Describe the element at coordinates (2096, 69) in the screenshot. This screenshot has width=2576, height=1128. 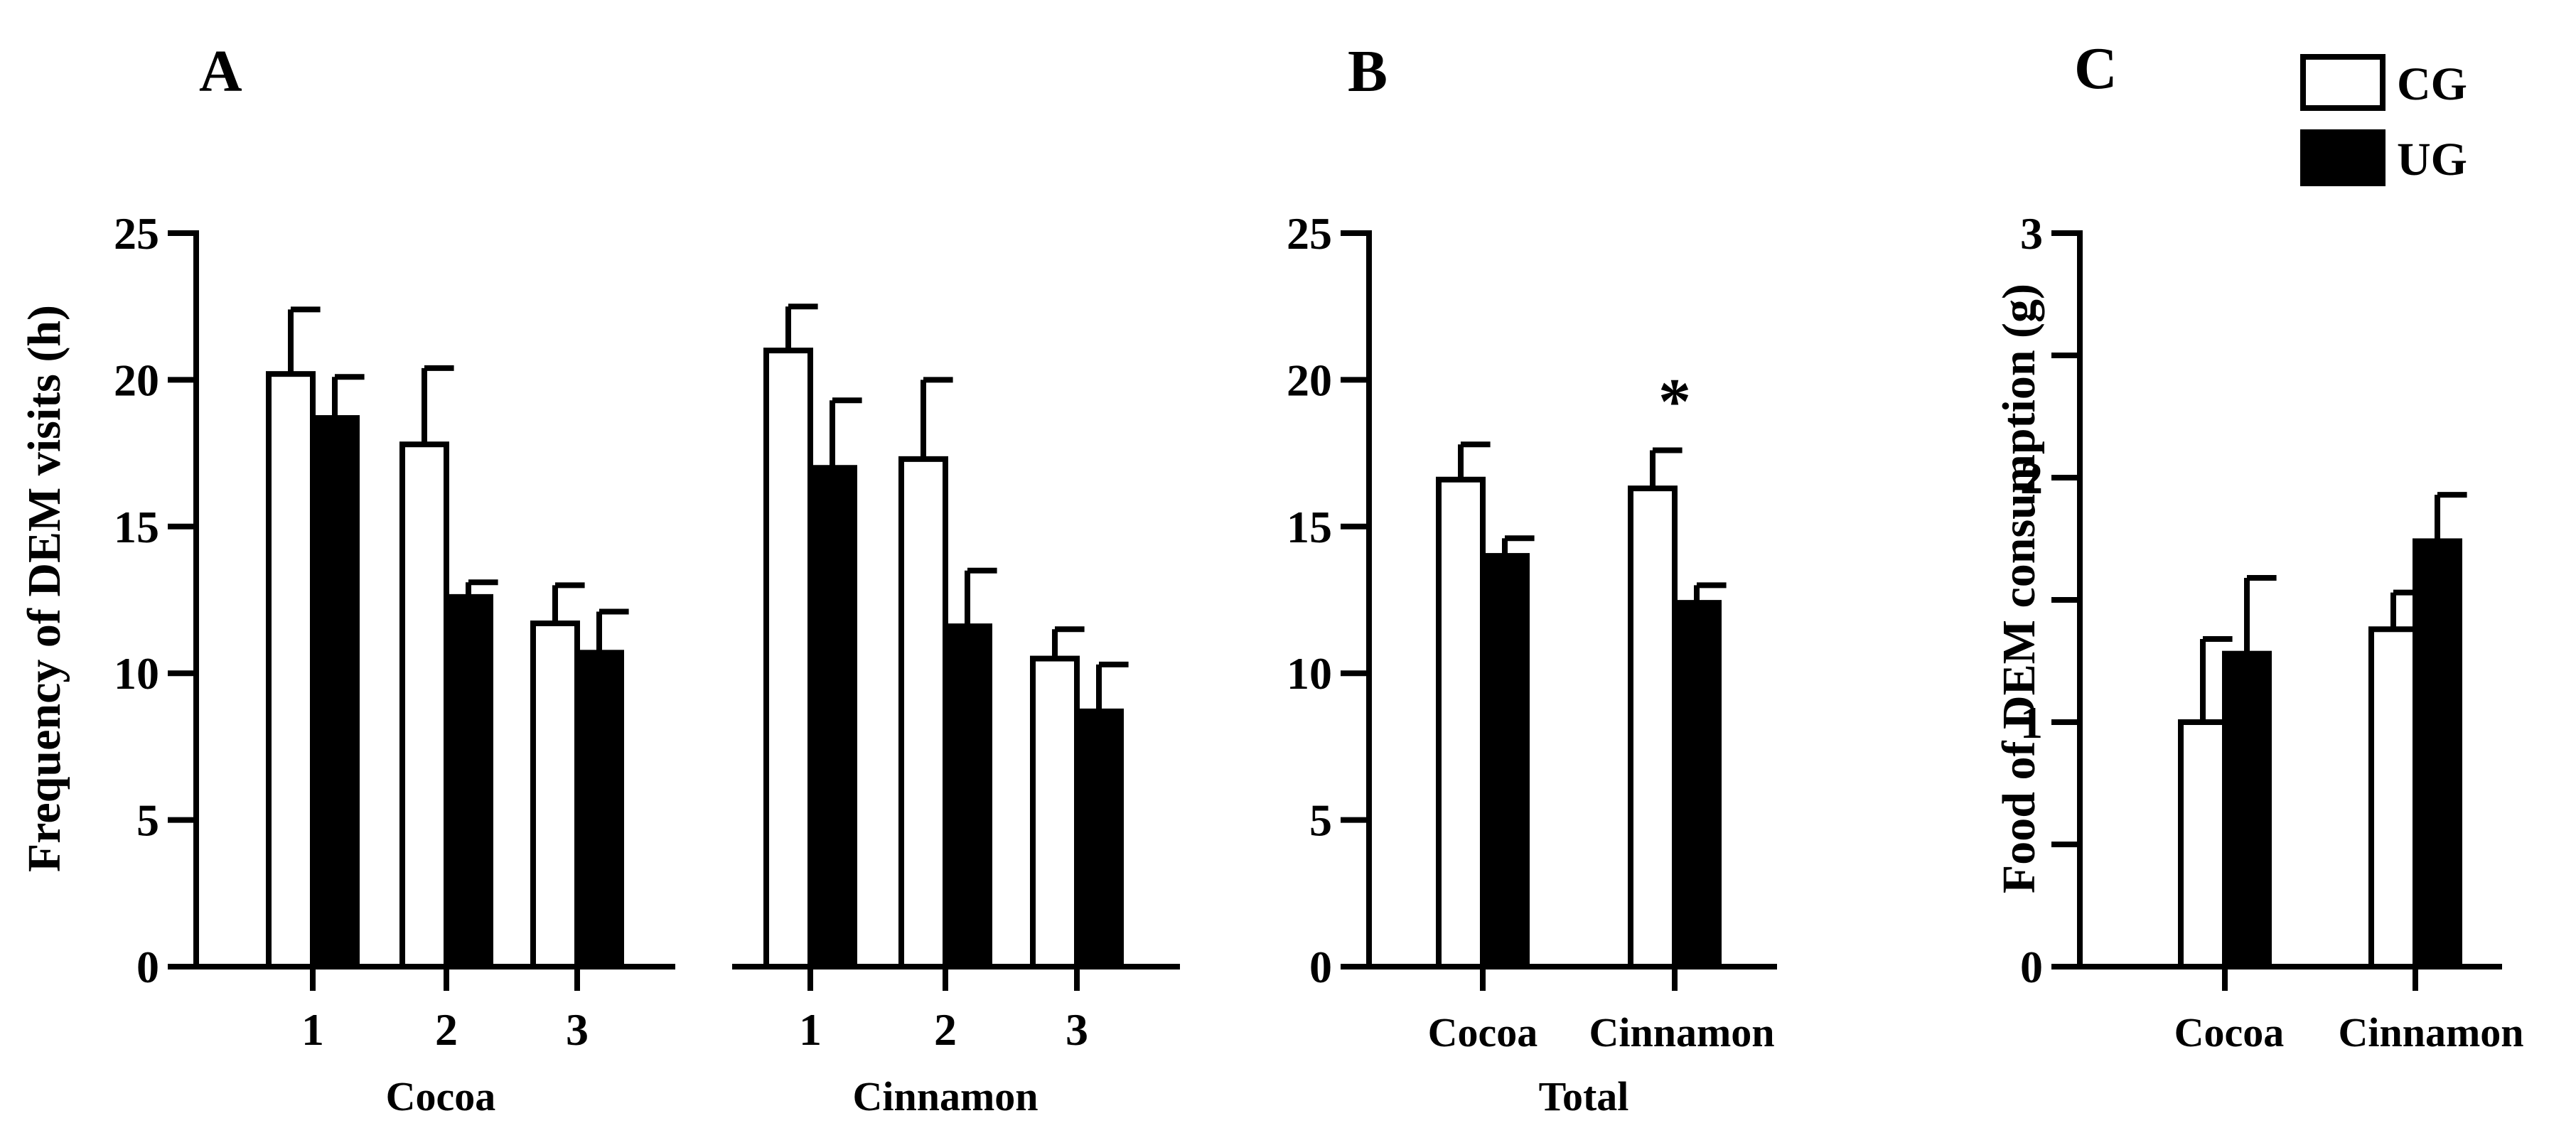
I see `panel-c-letter: C` at that location.